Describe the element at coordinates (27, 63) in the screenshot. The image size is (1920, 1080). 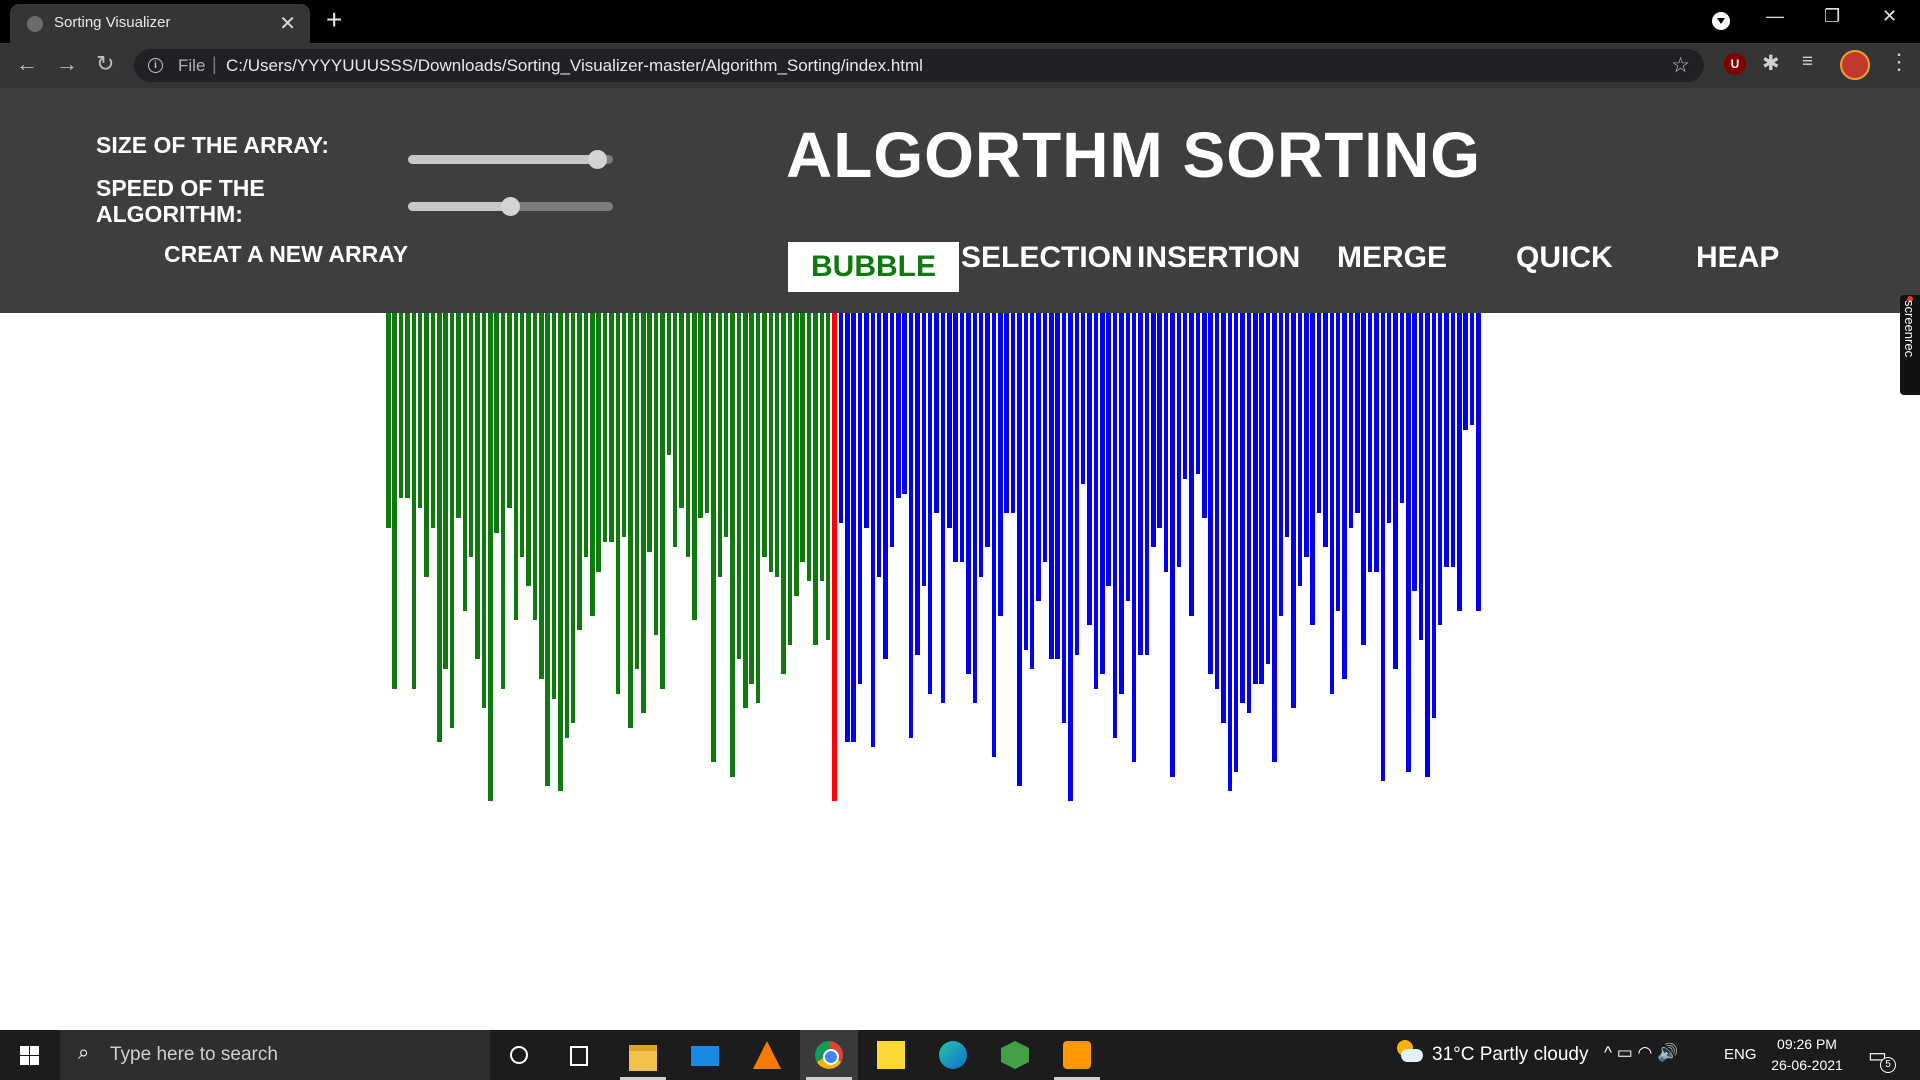
I see `back-arrow-icon: ←` at that location.